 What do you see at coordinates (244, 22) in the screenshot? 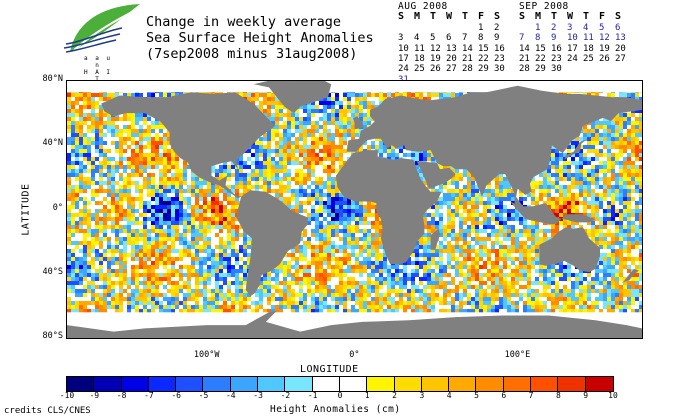
I see `title-line-1: Change in weekly average` at bounding box center [244, 22].